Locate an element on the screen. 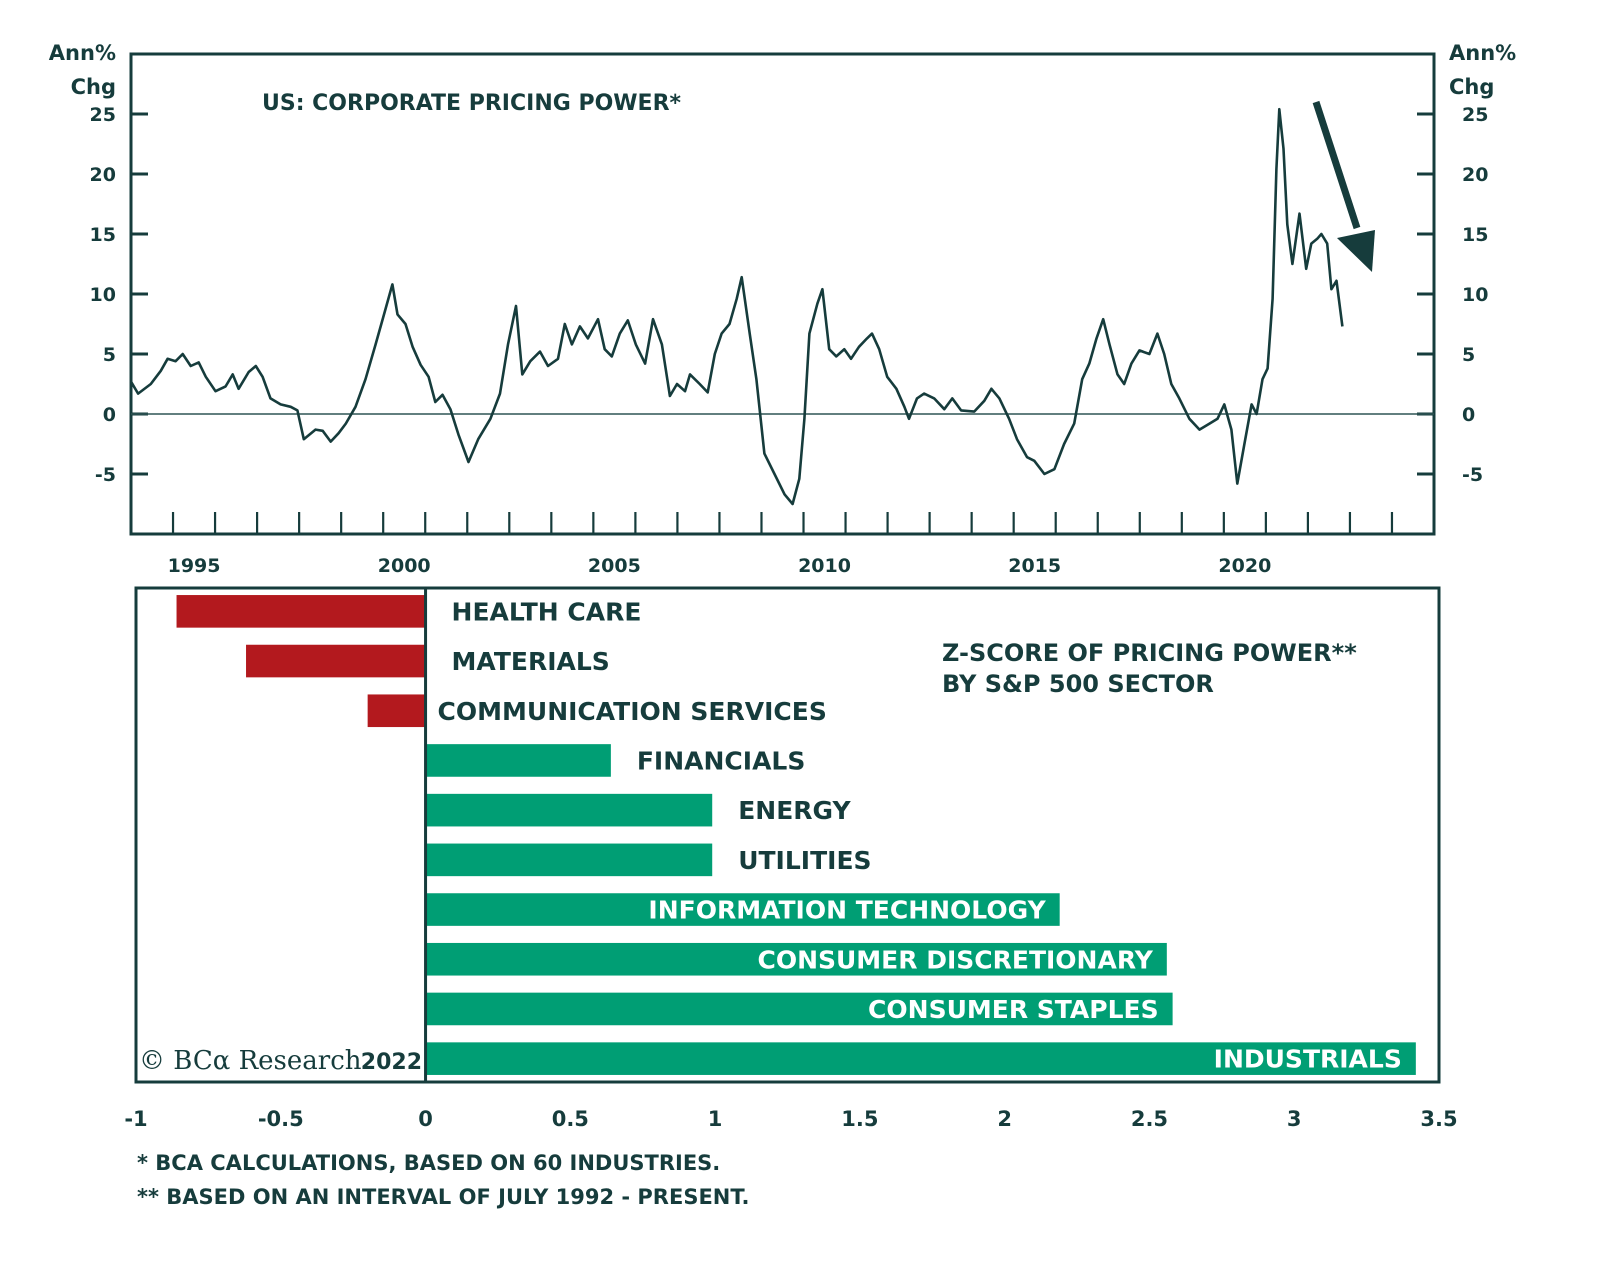  bar-label: CONSUMER DISCRETIONARY is located at coordinates (955, 959).